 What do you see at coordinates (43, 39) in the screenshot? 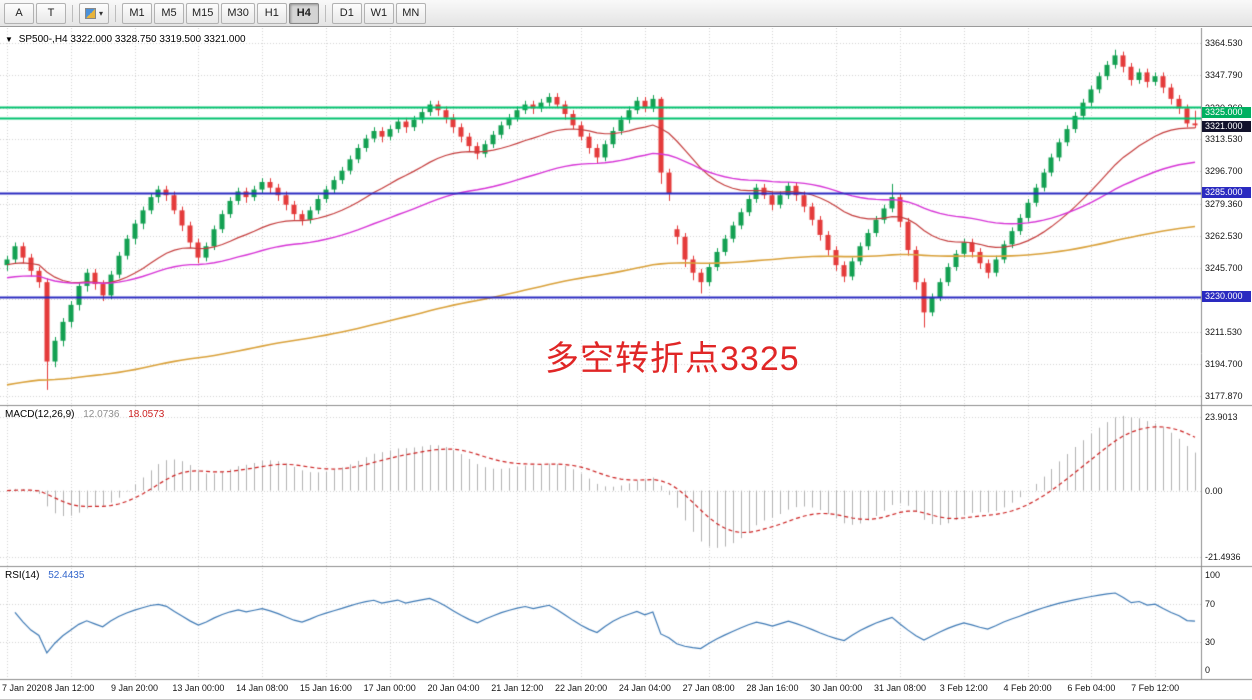
I see `symbol-timeframe-label: SP500-,H4` at bounding box center [43, 39].